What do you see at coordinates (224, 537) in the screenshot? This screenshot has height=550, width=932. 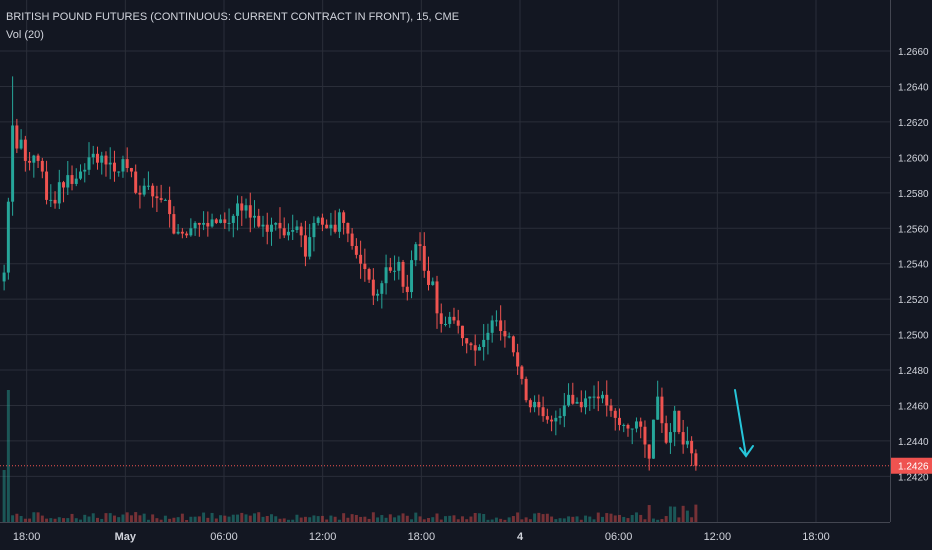 I see `time-tick-label: 06:00` at bounding box center [224, 537].